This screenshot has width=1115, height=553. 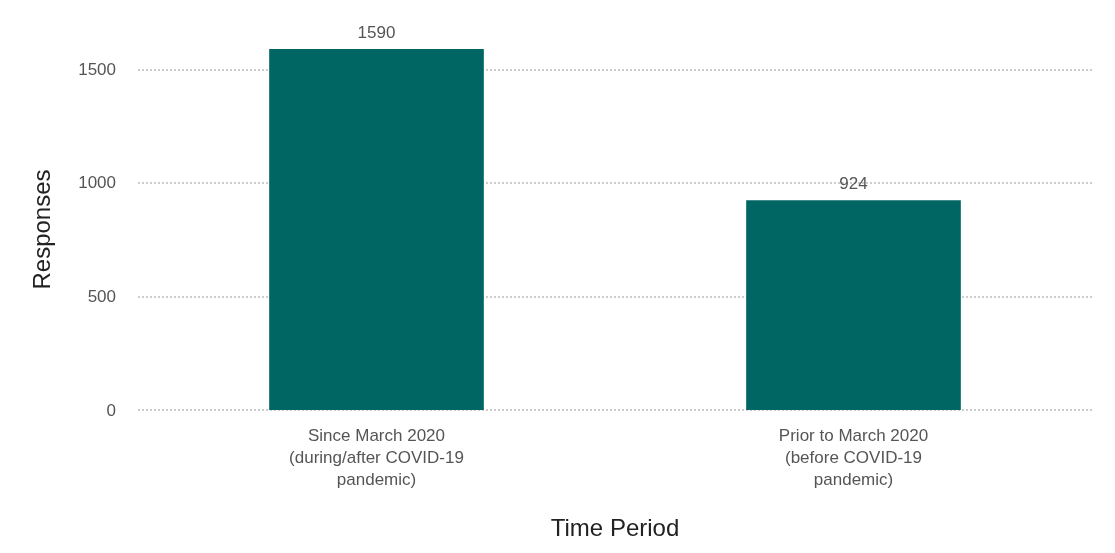 I want to click on x-tick-label: Since March 2020 (during/after COVID-19 pandemic), so click(x=376, y=457).